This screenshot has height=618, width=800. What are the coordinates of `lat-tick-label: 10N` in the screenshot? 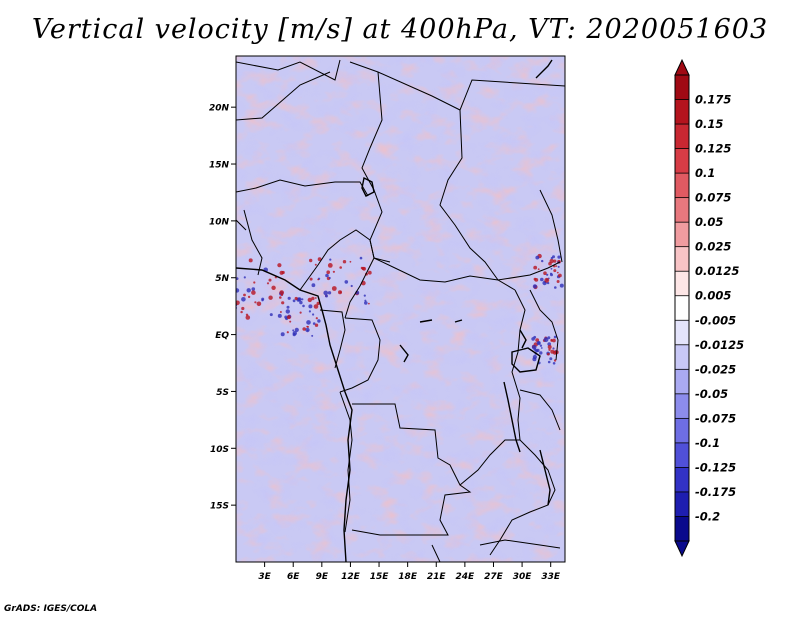 It's located at (219, 222).